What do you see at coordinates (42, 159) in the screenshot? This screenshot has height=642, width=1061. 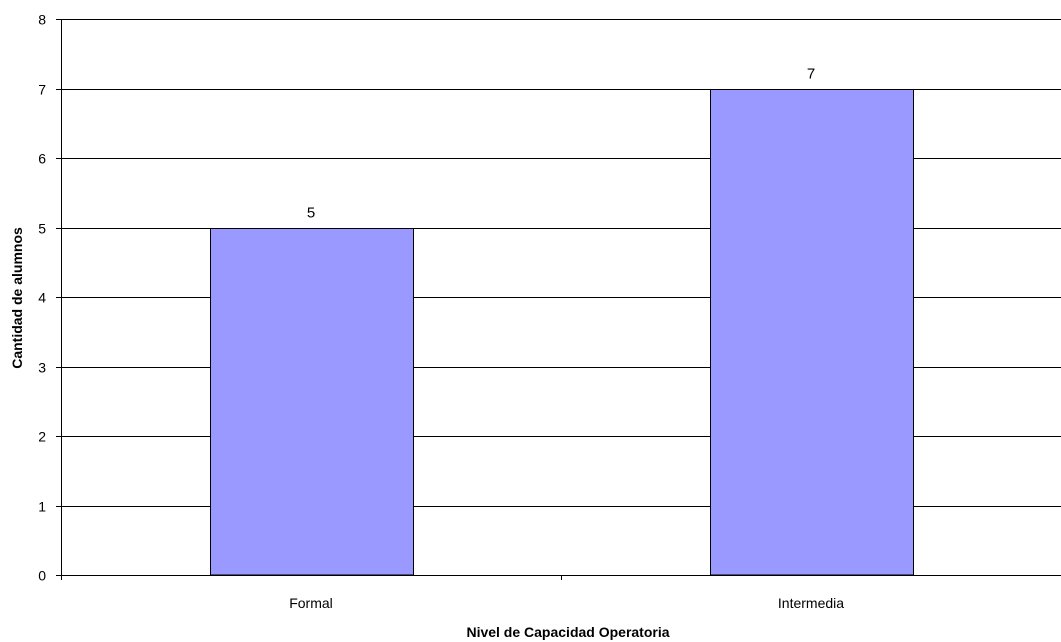 I see `y-tick-label: 6` at bounding box center [42, 159].